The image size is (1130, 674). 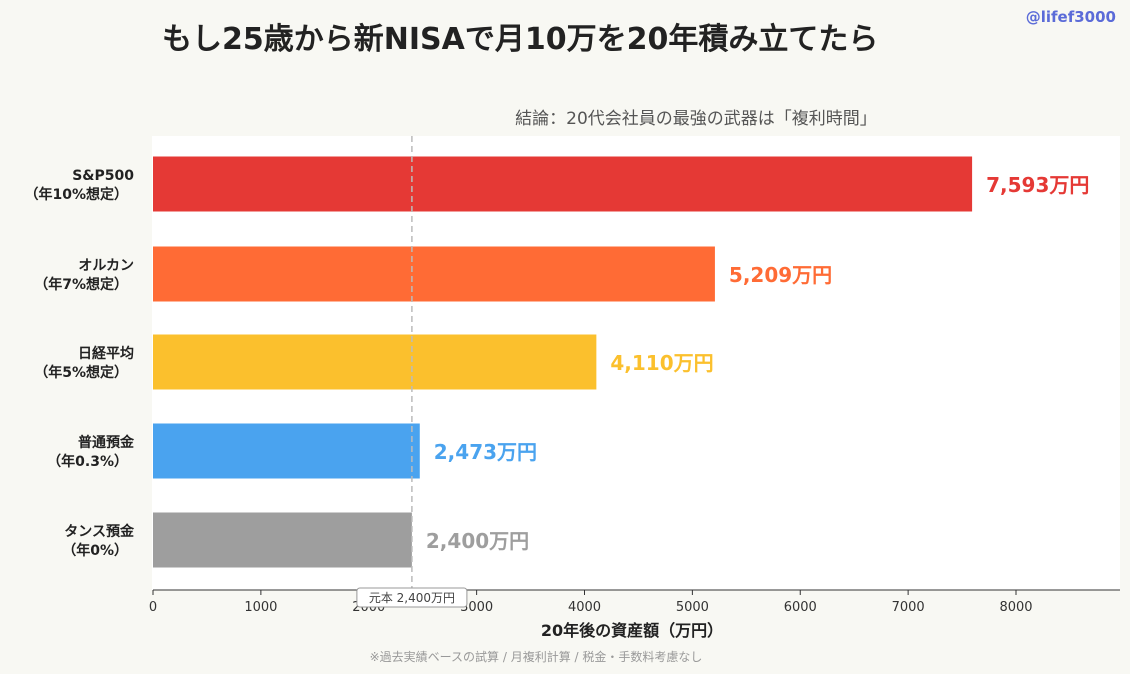 What do you see at coordinates (106, 442) in the screenshot?
I see `category-label: 普通預金` at bounding box center [106, 442].